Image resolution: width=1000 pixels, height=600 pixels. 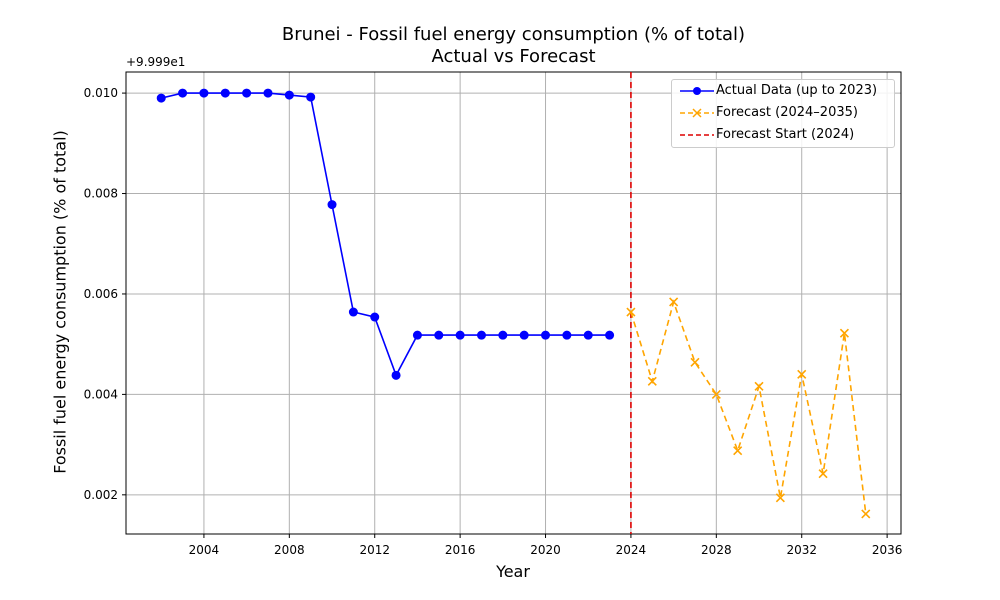 What do you see at coordinates (513, 571) in the screenshot?
I see `x-axis-label: Year` at bounding box center [513, 571].